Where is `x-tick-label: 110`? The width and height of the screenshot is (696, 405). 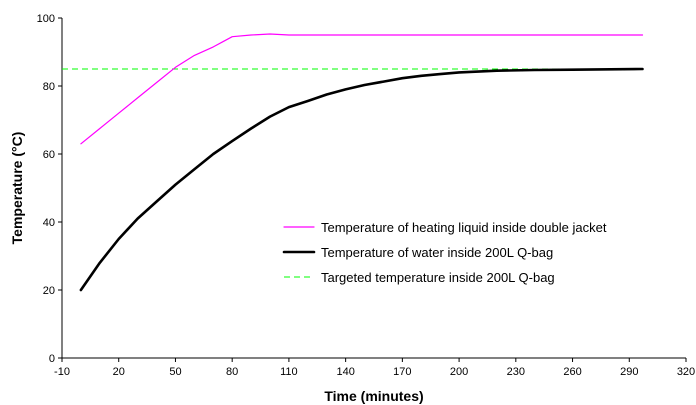 x-tick-label: 110 is located at coordinates (289, 372).